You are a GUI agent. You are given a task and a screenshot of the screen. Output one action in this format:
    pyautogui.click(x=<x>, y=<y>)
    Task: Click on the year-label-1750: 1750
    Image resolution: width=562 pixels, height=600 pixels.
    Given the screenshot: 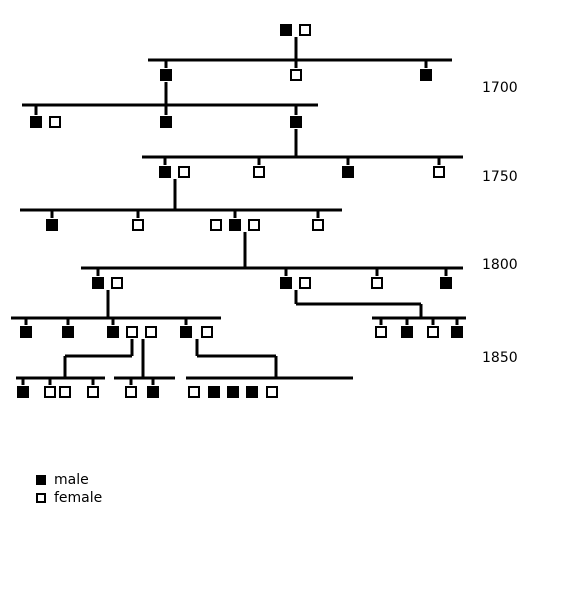 What is the action you would take?
    pyautogui.click(x=500, y=177)
    